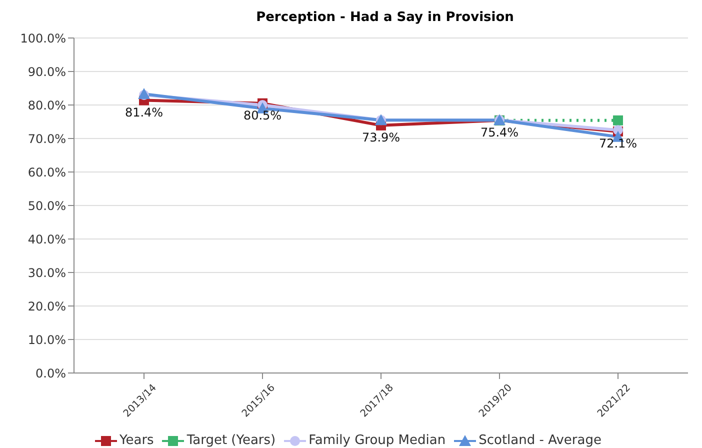 The height and width of the screenshot is (448, 702). Describe the element at coordinates (540, 440) in the screenshot. I see `legend-label: Scotland - Average` at that location.